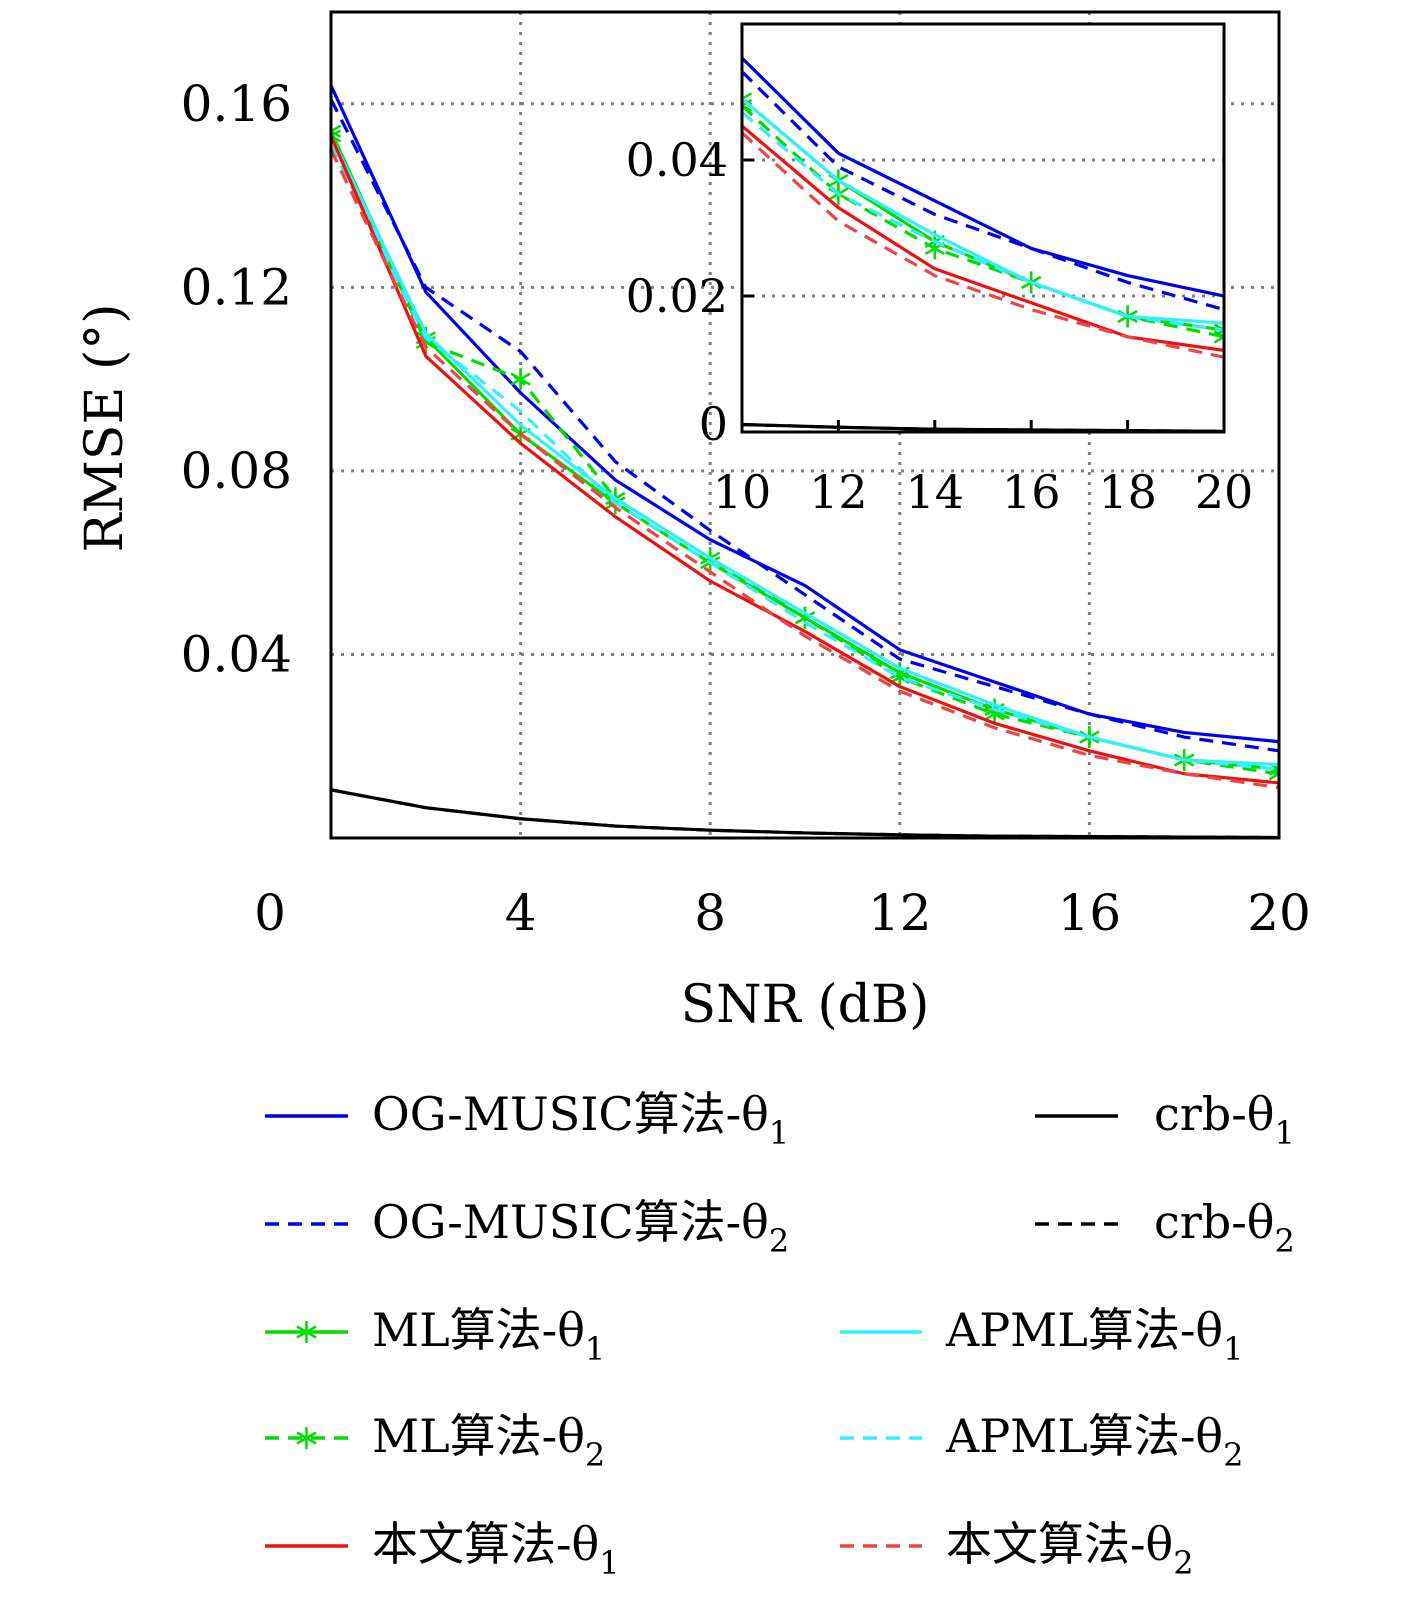 The image size is (1417, 1606). I want to click on x-tick-label: 0, so click(270, 913).